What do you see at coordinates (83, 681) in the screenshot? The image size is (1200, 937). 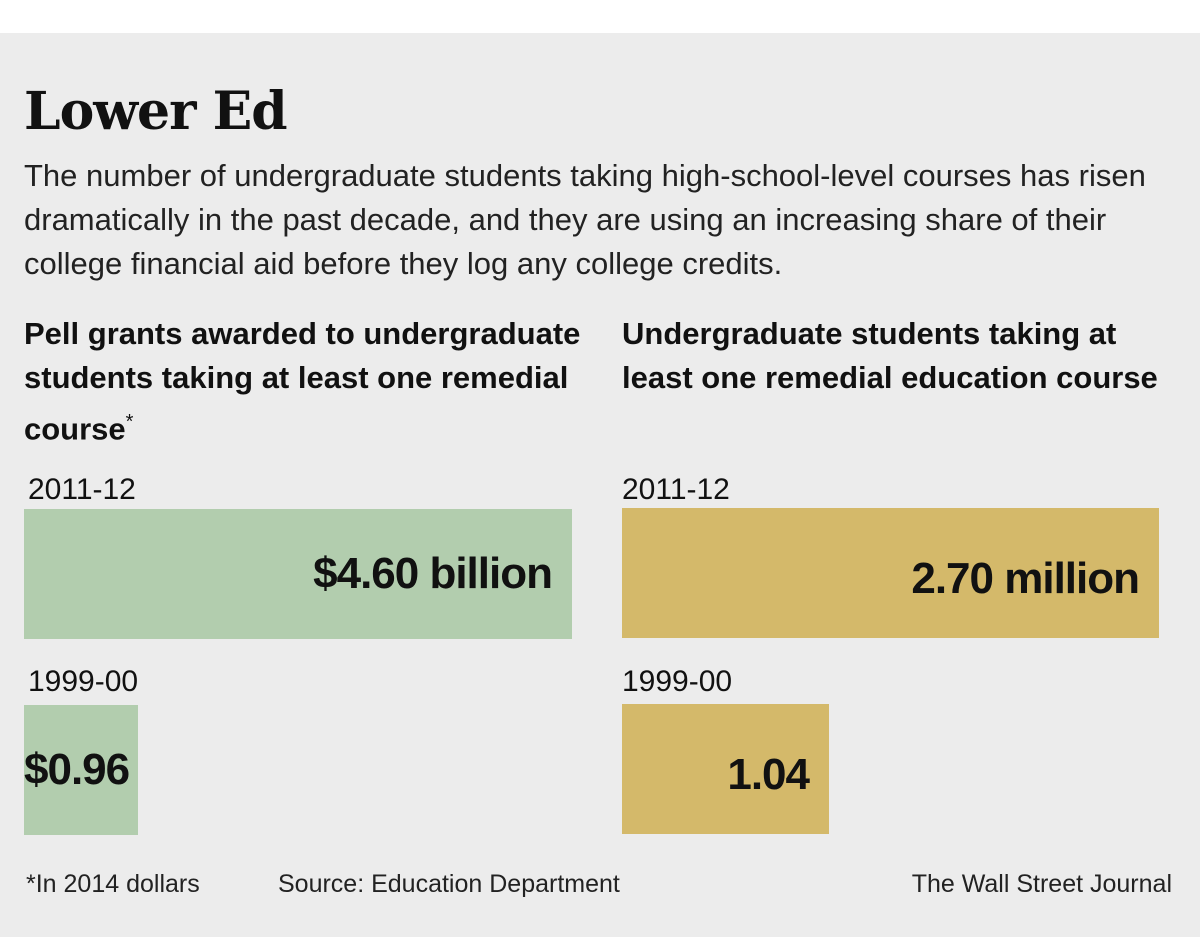 I see `pell-category-label-1: 1999-00` at bounding box center [83, 681].